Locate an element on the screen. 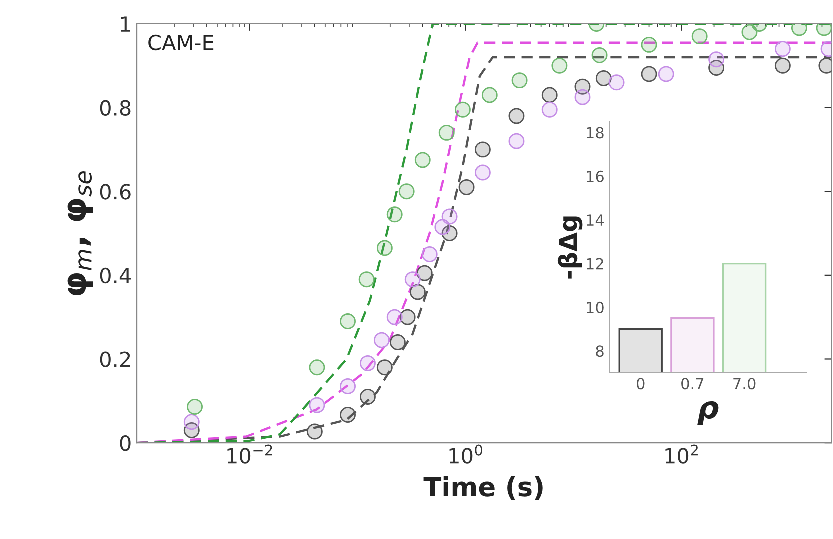  x-tick-label: 10$^{2}$ is located at coordinates (682, 454).